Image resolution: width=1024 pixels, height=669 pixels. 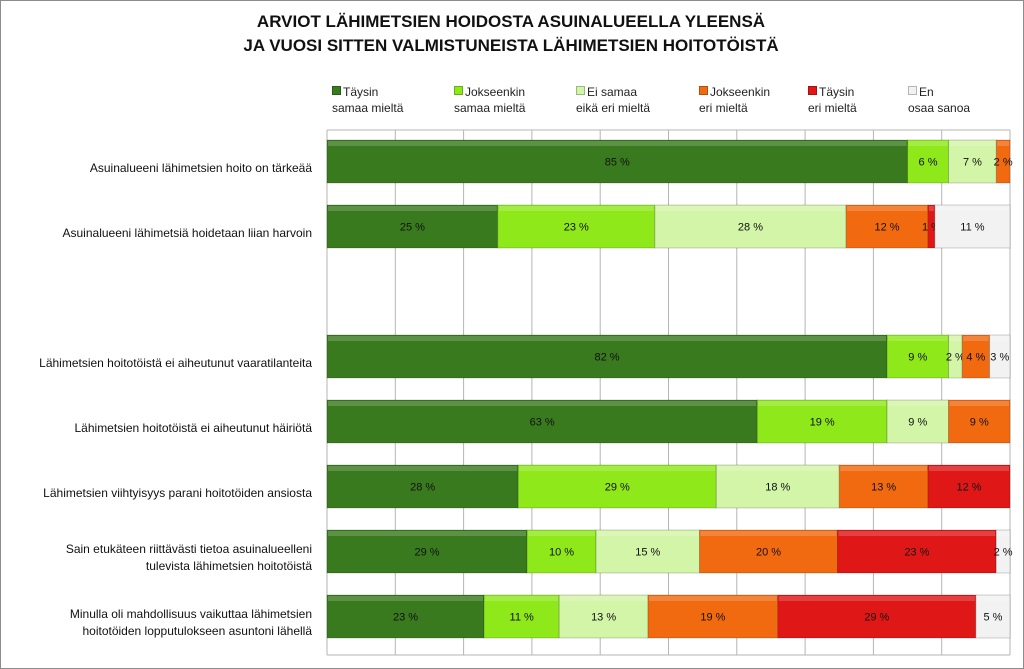 I want to click on legend-item-jokseenkin-samaa: Jokseenkin samaa mieltä, so click(x=489, y=100).